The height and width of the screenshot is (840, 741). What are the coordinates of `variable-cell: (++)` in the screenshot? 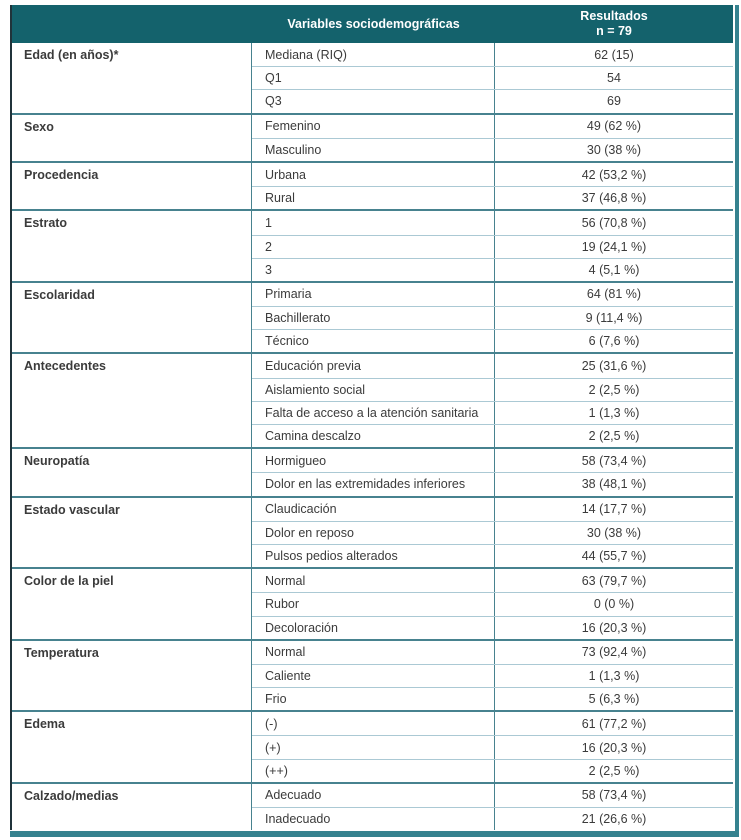 It's located at (373, 770).